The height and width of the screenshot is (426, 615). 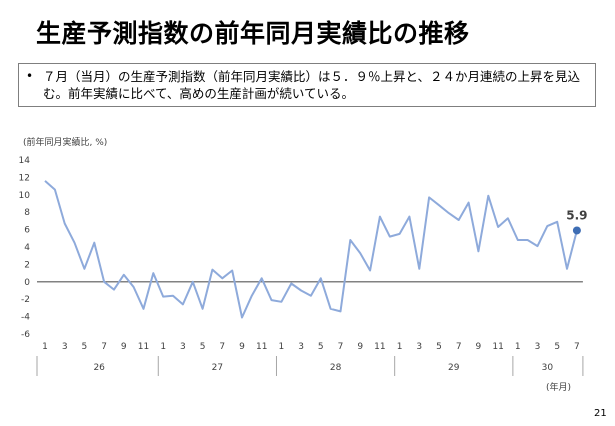 I want to click on y-tick-label: 0, so click(x=27, y=283).